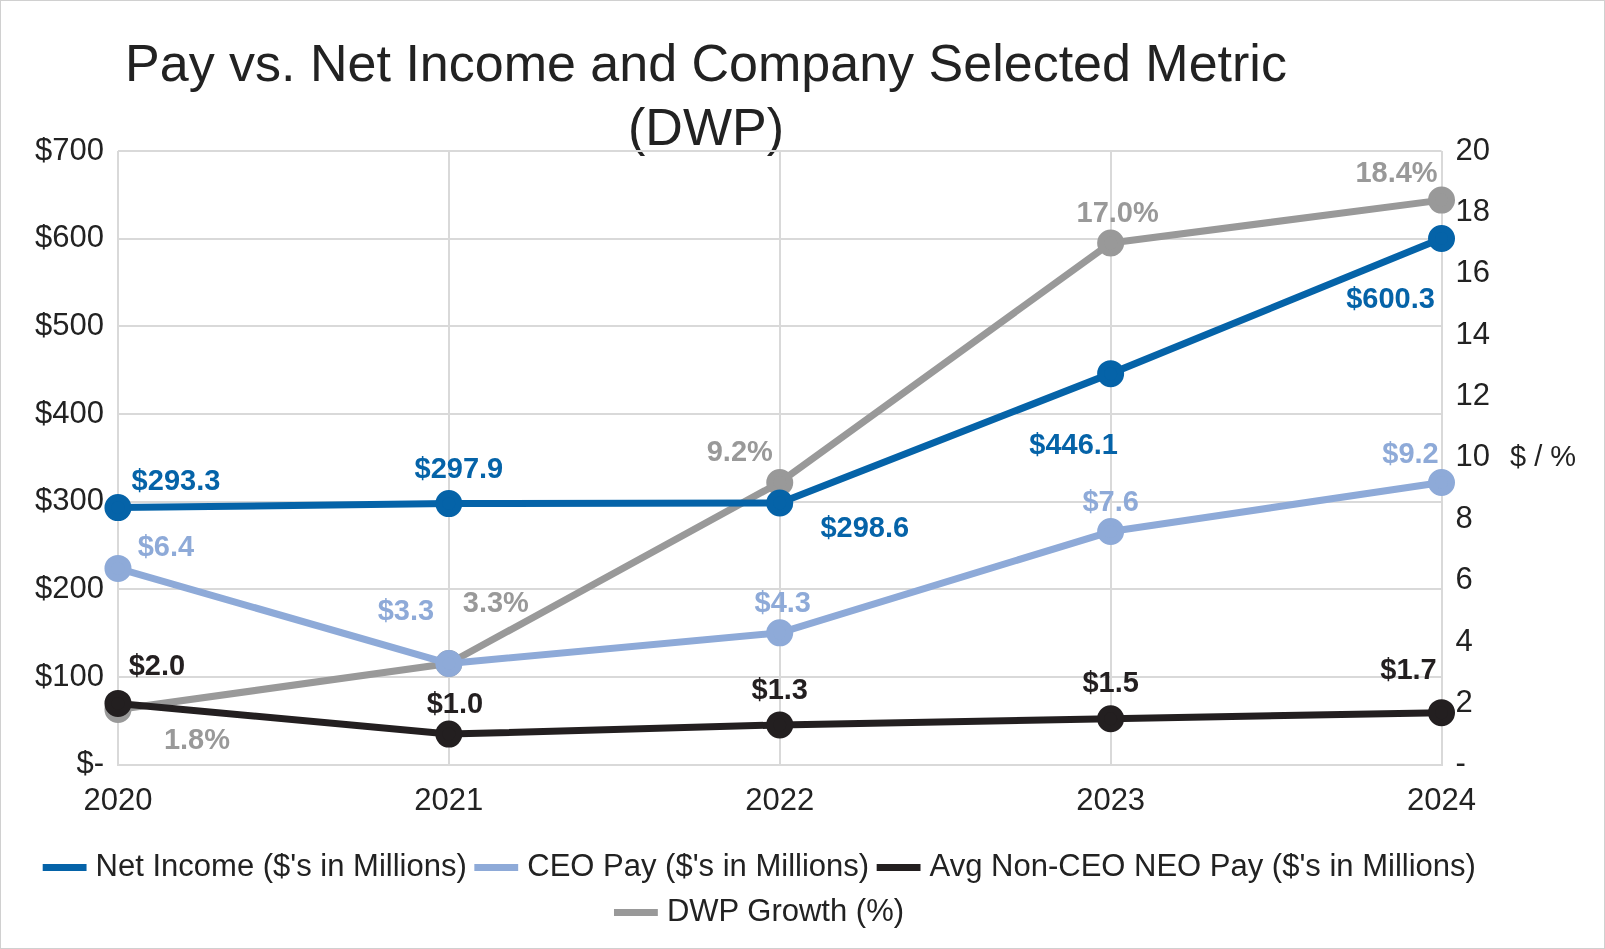 This screenshot has width=1605, height=949. What do you see at coordinates (1543, 455) in the screenshot?
I see `y2-axis-title: $ / %` at bounding box center [1543, 455].